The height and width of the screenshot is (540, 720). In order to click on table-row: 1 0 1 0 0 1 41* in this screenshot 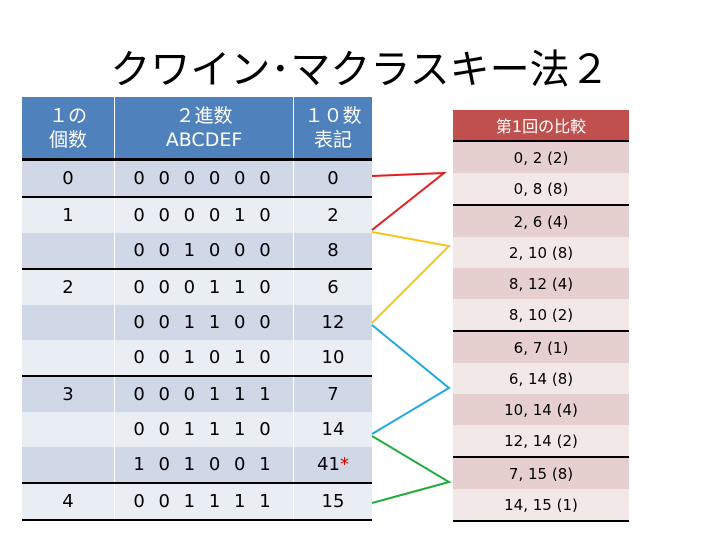, I will do `click(197, 465)`.